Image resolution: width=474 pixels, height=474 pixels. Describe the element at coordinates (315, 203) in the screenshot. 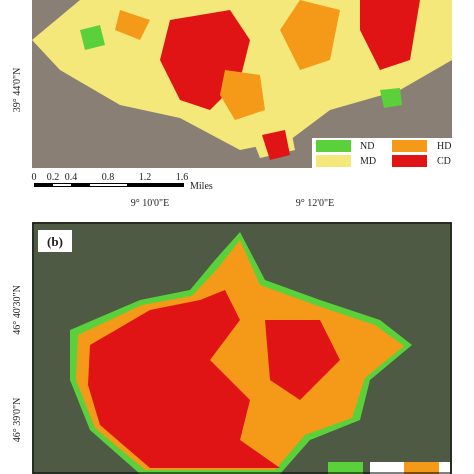

I see `lon-label: 9° 12'0"E` at that location.